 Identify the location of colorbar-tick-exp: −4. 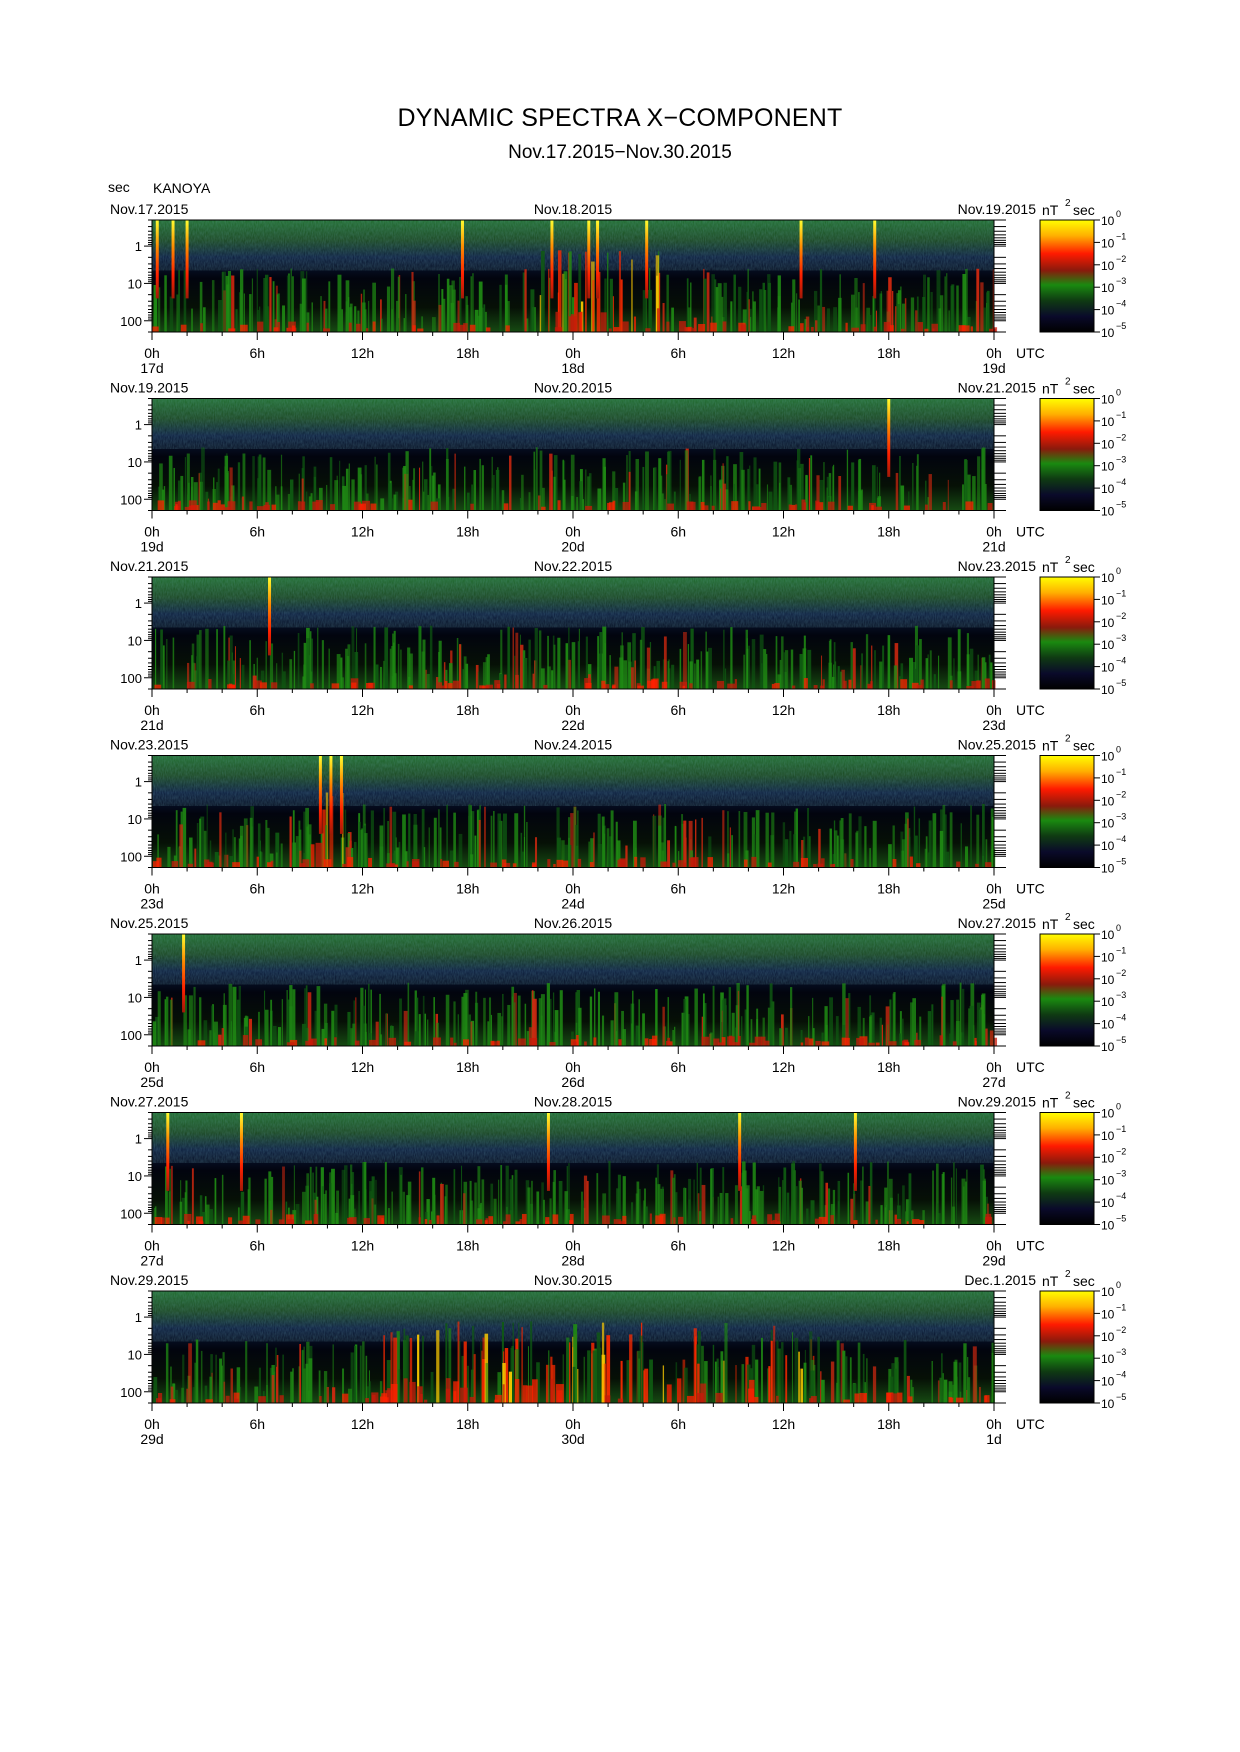
(1121, 661).